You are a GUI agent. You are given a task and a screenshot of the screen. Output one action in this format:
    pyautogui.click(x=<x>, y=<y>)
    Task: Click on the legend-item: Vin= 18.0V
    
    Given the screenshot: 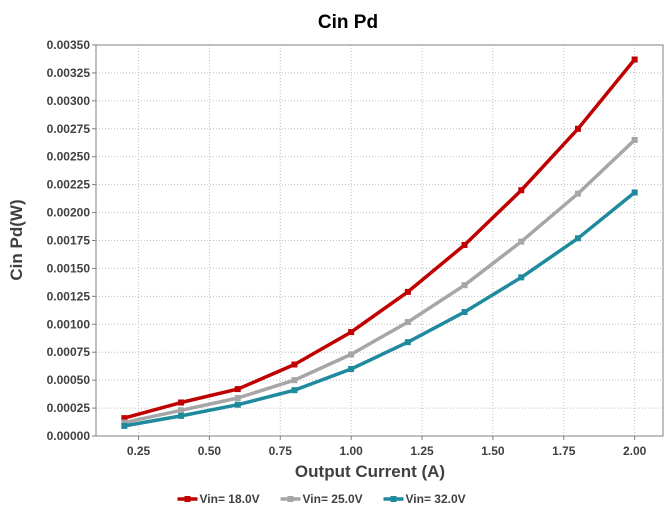 What is the action you would take?
    pyautogui.click(x=218, y=499)
    